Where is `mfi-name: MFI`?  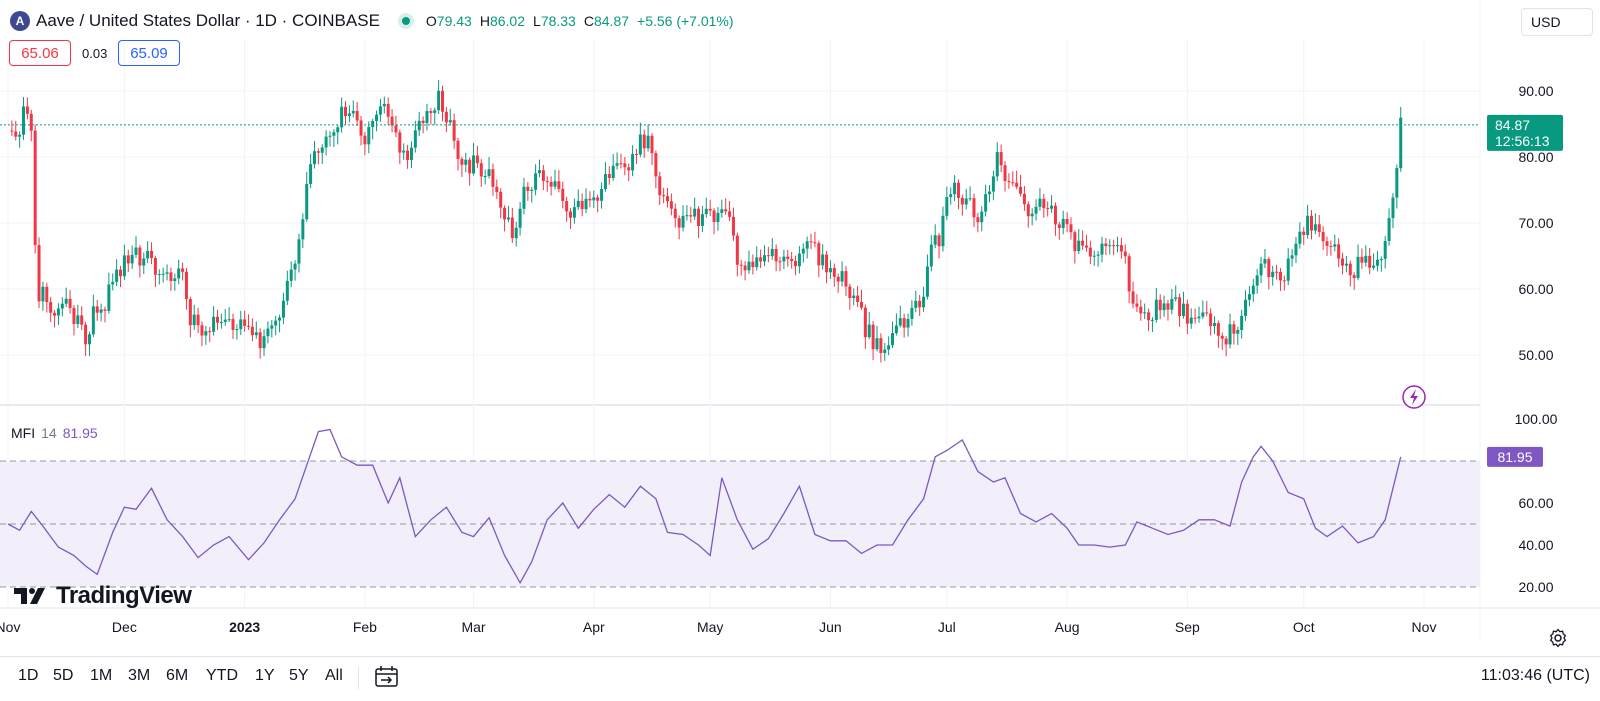 mfi-name: MFI is located at coordinates (23, 433).